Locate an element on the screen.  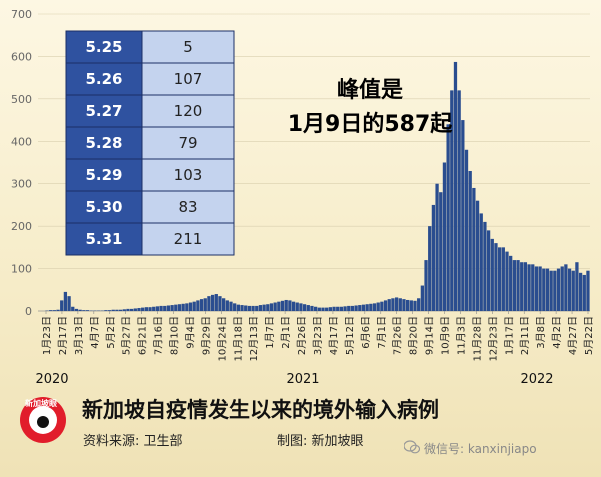
x-tick-label: 2月11日 is located at coordinates (525, 335).